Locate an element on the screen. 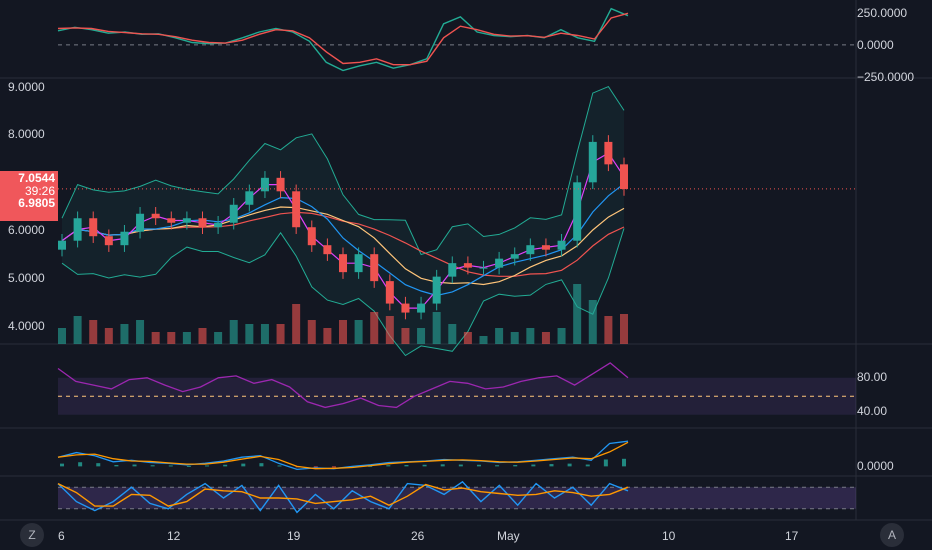 Image resolution: width=932 pixels, height=550 pixels. macd-signal-line is located at coordinates (343, 455).